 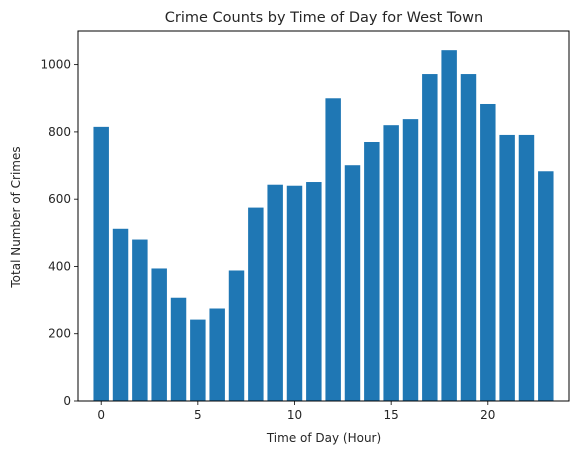 I want to click on x-tick-label: 20, so click(x=487, y=415).